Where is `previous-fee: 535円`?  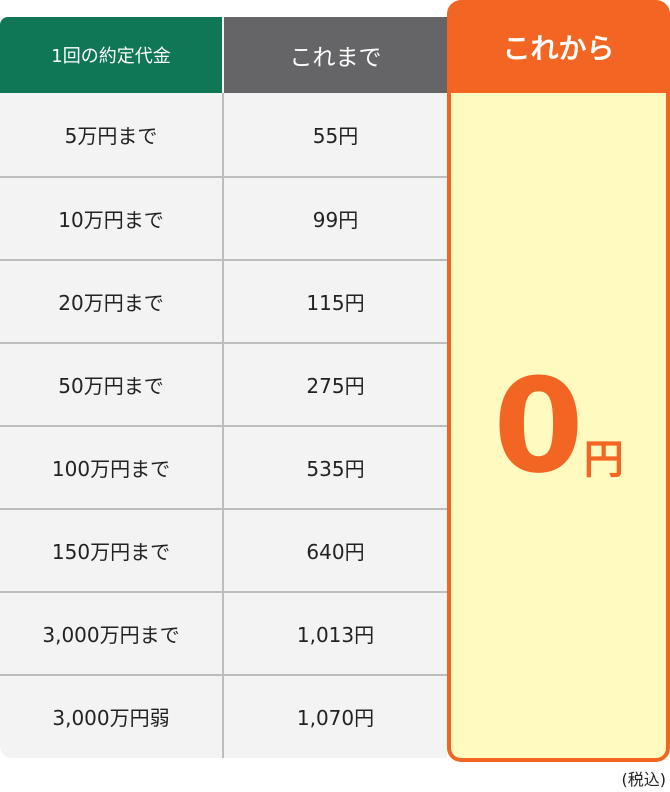 previous-fee: 535円 is located at coordinates (335, 469).